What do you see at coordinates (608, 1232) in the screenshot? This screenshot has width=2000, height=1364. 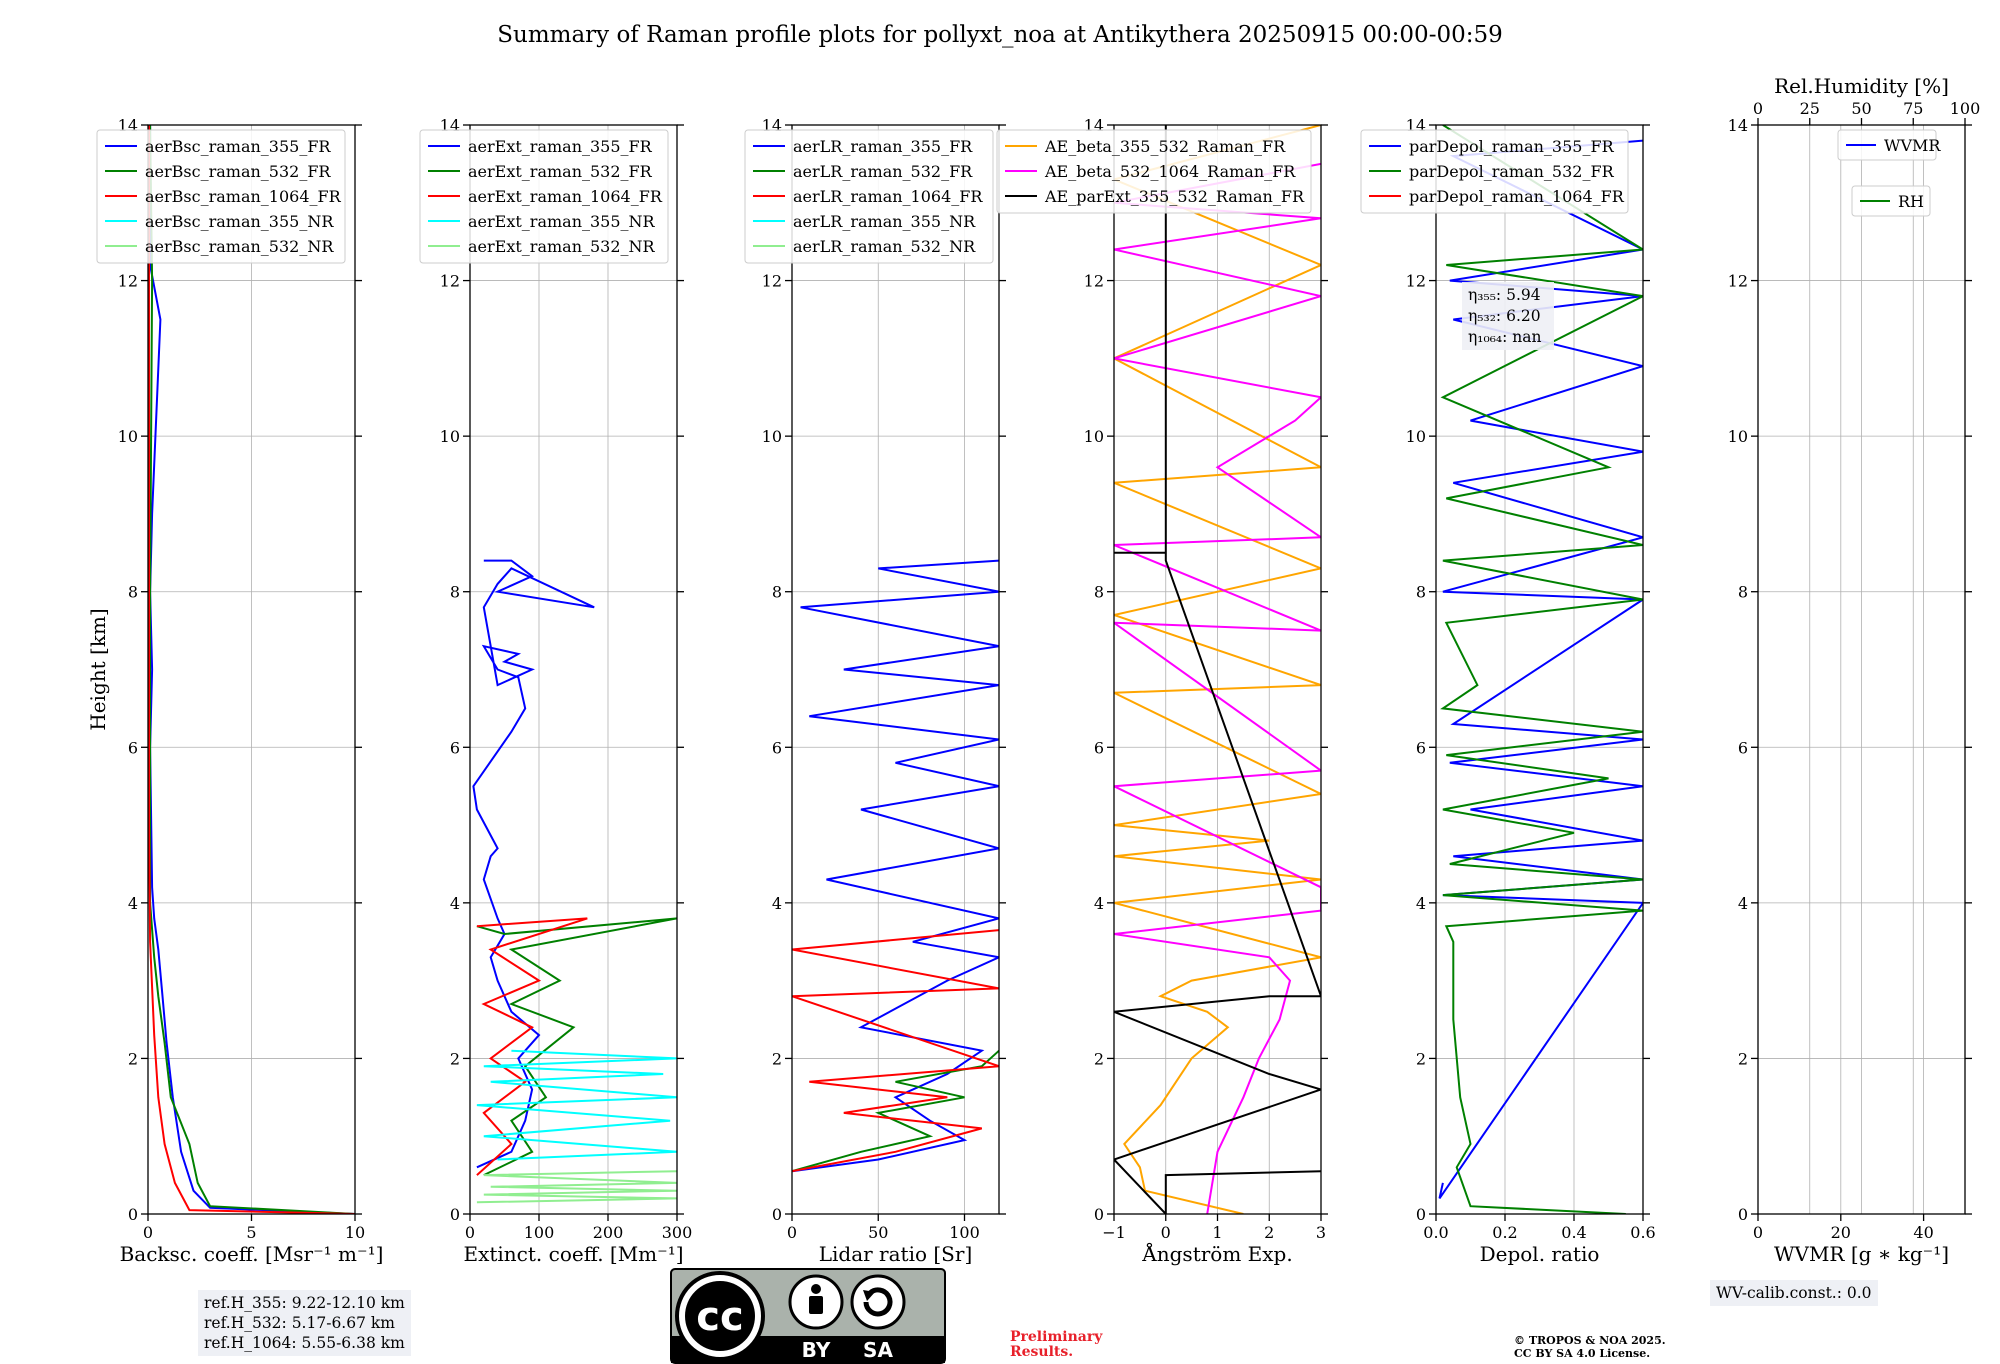 I see `x-tick-label: 200` at bounding box center [608, 1232].